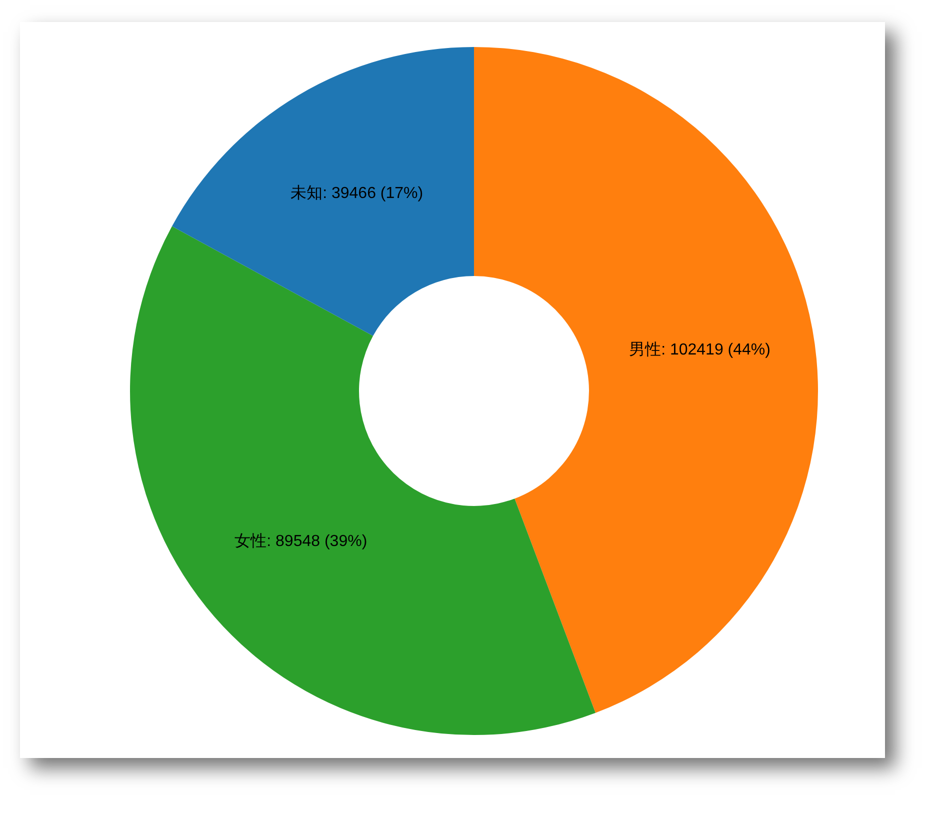  I want to click on slice-label: 未知: 39466 (17%), so click(357, 193).